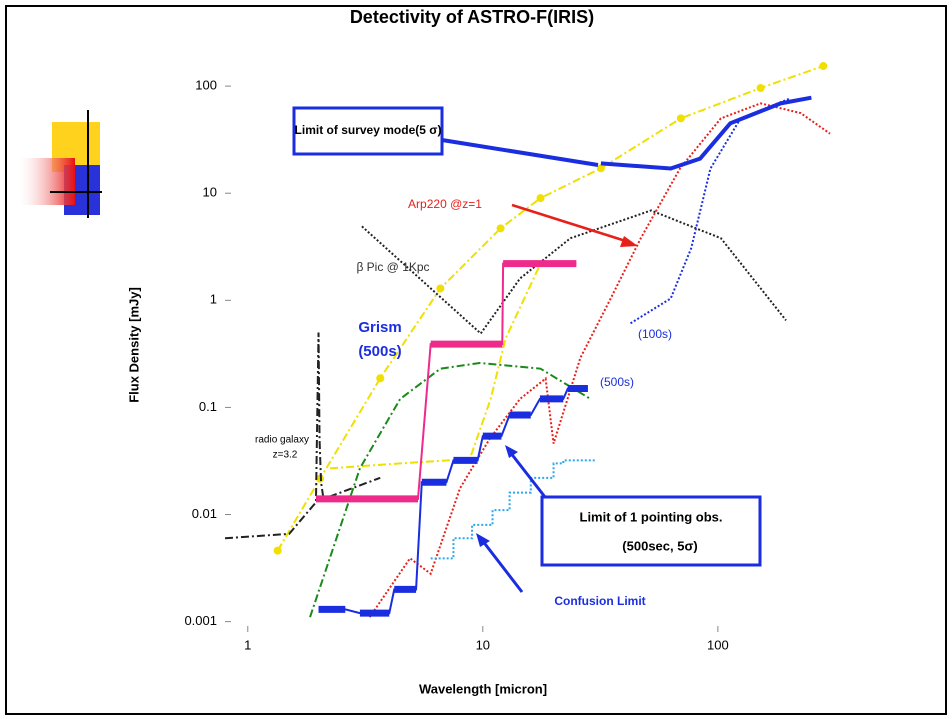  Describe the element at coordinates (208, 406) in the screenshot. I see `y-tick-label: 0.1` at that location.